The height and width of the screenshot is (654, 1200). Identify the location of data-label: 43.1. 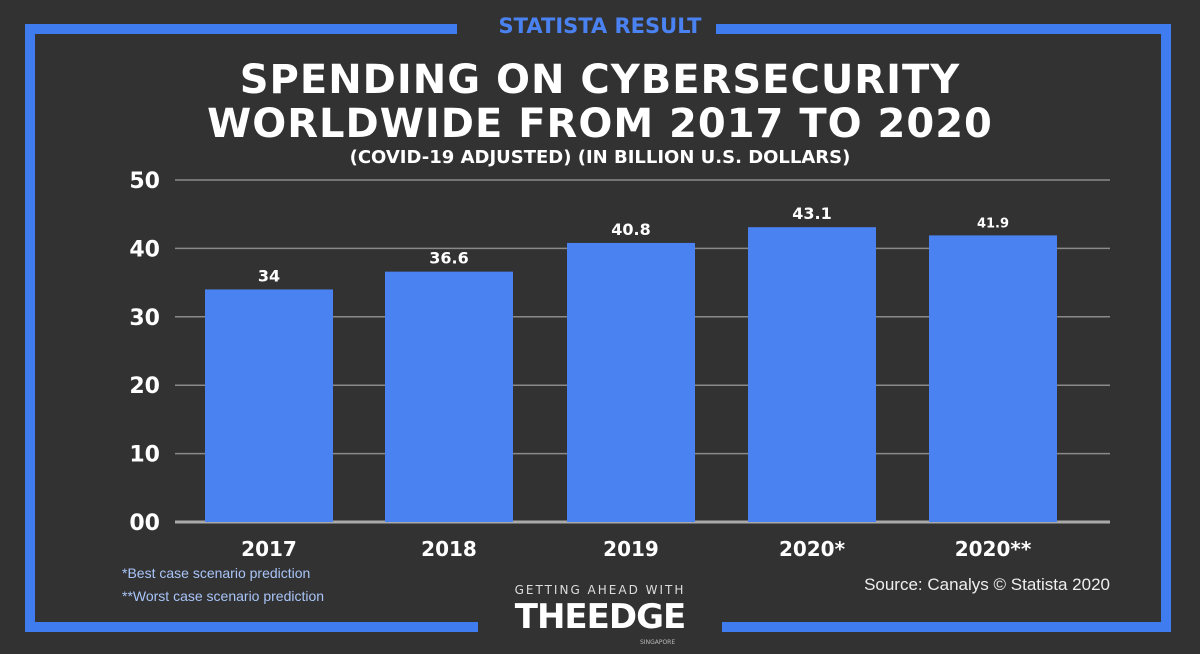
(811, 213).